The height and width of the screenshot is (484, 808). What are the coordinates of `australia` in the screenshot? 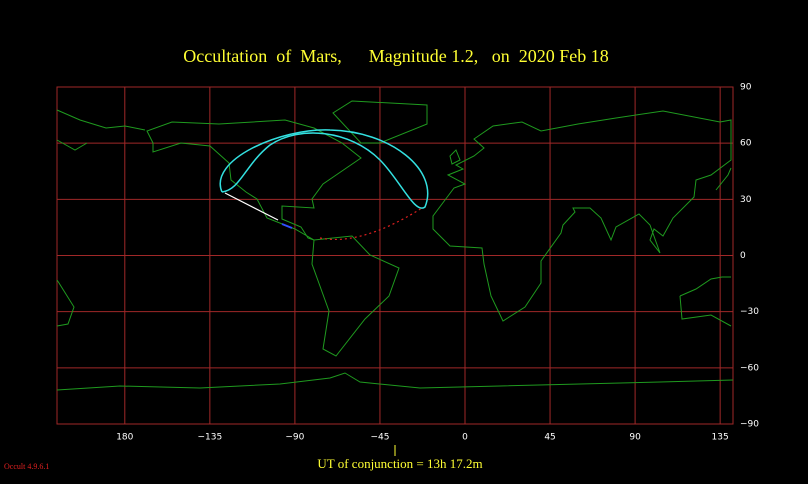 It's located at (705, 301).